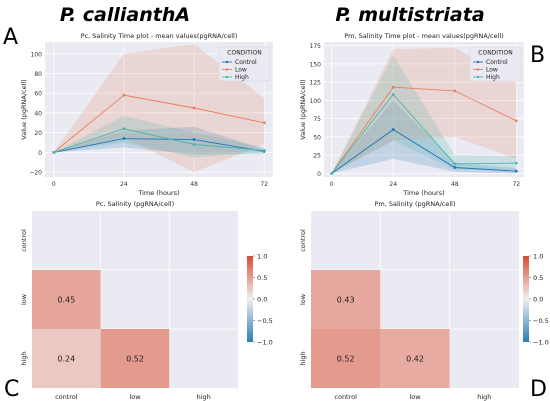 This screenshot has height=401, width=550. I want to click on cell-value-label: 0.42, so click(415, 359).